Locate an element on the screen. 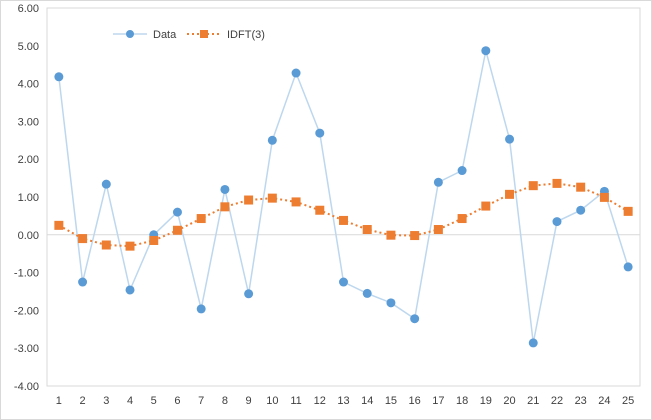 The width and height of the screenshot is (652, 420). x-tick-label: 7 is located at coordinates (201, 401).